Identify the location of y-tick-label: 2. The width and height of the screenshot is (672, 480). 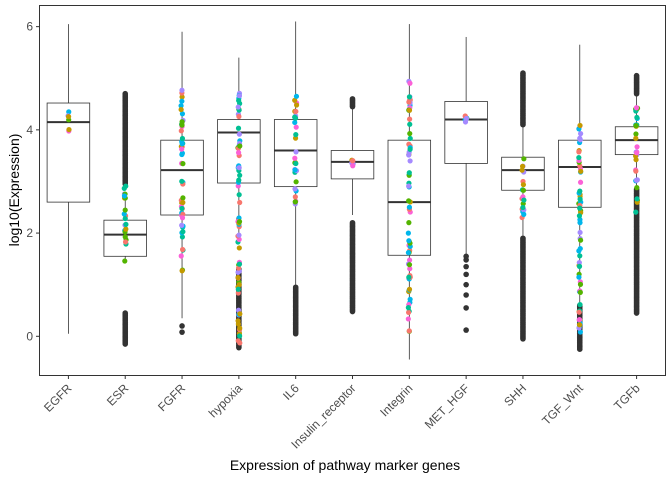
(29, 233).